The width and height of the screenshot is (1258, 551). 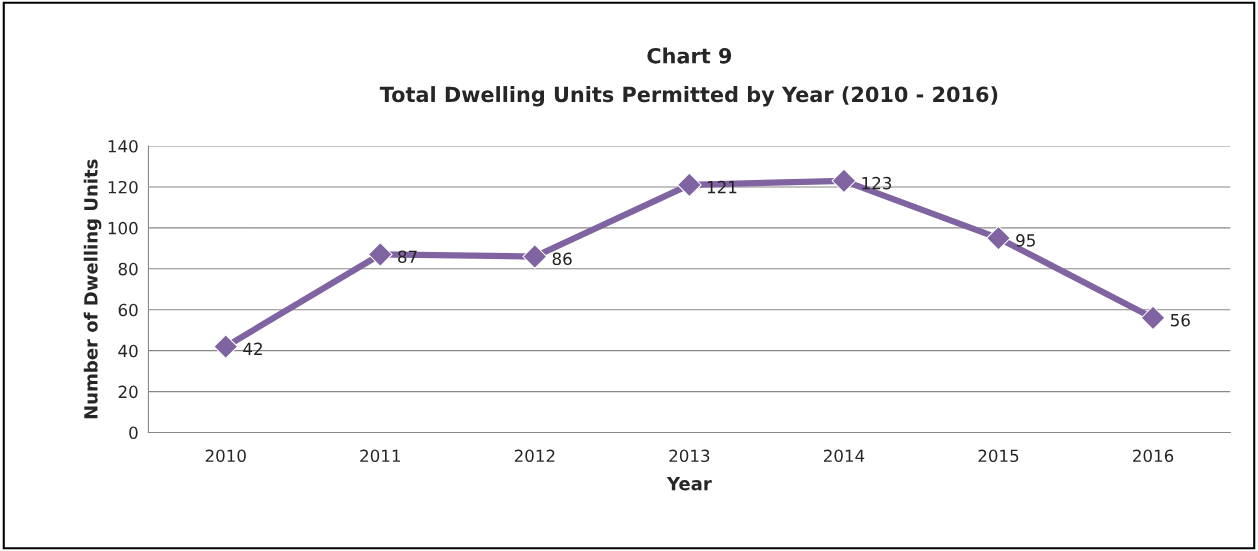 I want to click on x-tick-label: 2014, so click(x=844, y=456).